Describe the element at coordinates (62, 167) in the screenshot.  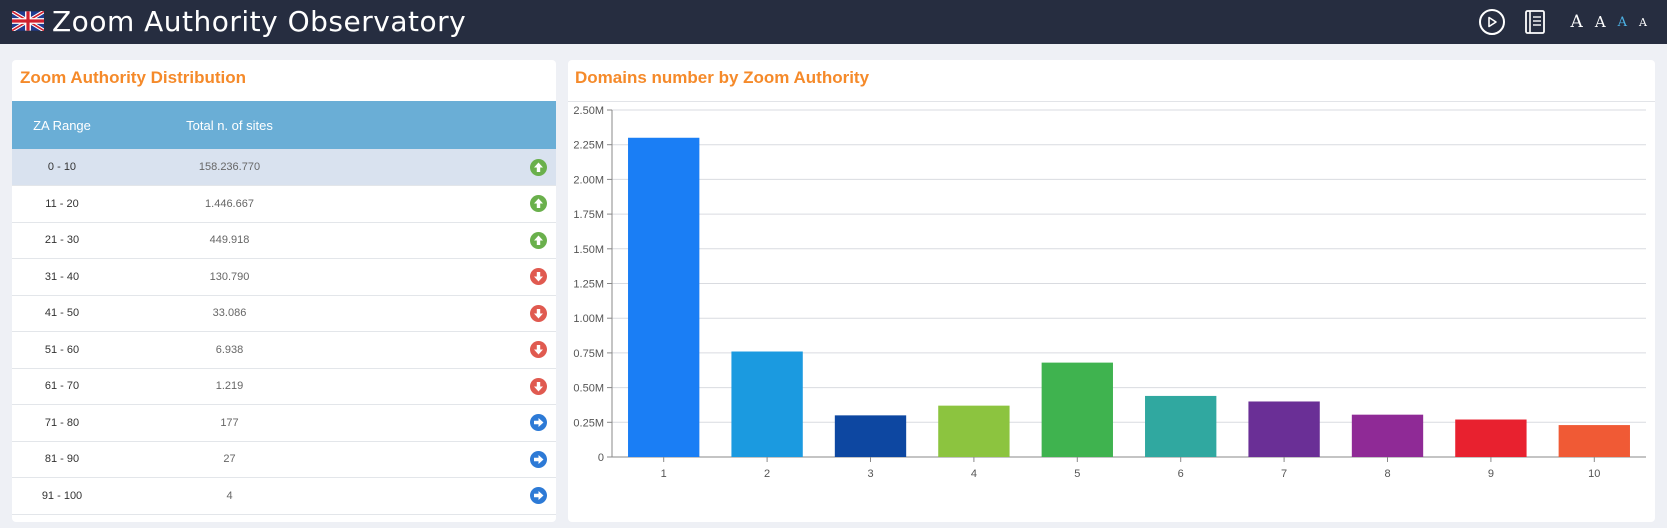
I see `za-range-cell: 0 - 10` at that location.